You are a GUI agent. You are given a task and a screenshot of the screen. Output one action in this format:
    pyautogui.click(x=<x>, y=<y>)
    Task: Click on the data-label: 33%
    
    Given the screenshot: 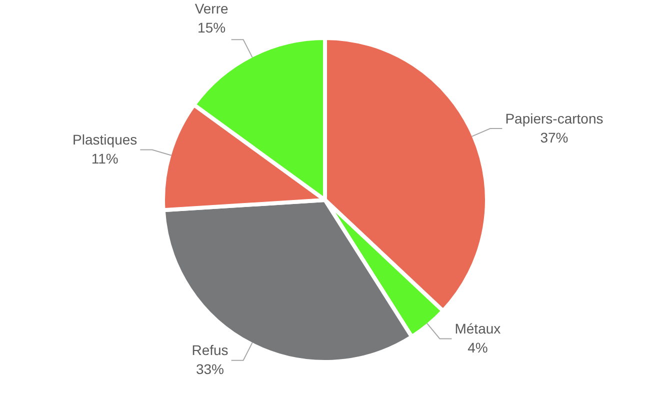 What is the action you would take?
    pyautogui.click(x=210, y=369)
    